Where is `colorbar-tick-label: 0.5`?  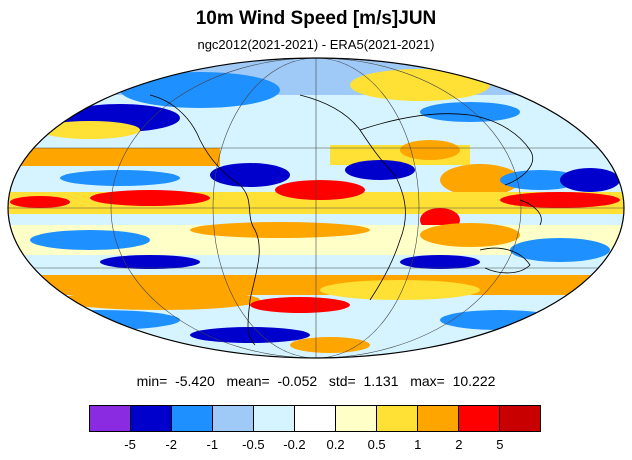 colorbar-tick-label: 0.5 is located at coordinates (376, 444).